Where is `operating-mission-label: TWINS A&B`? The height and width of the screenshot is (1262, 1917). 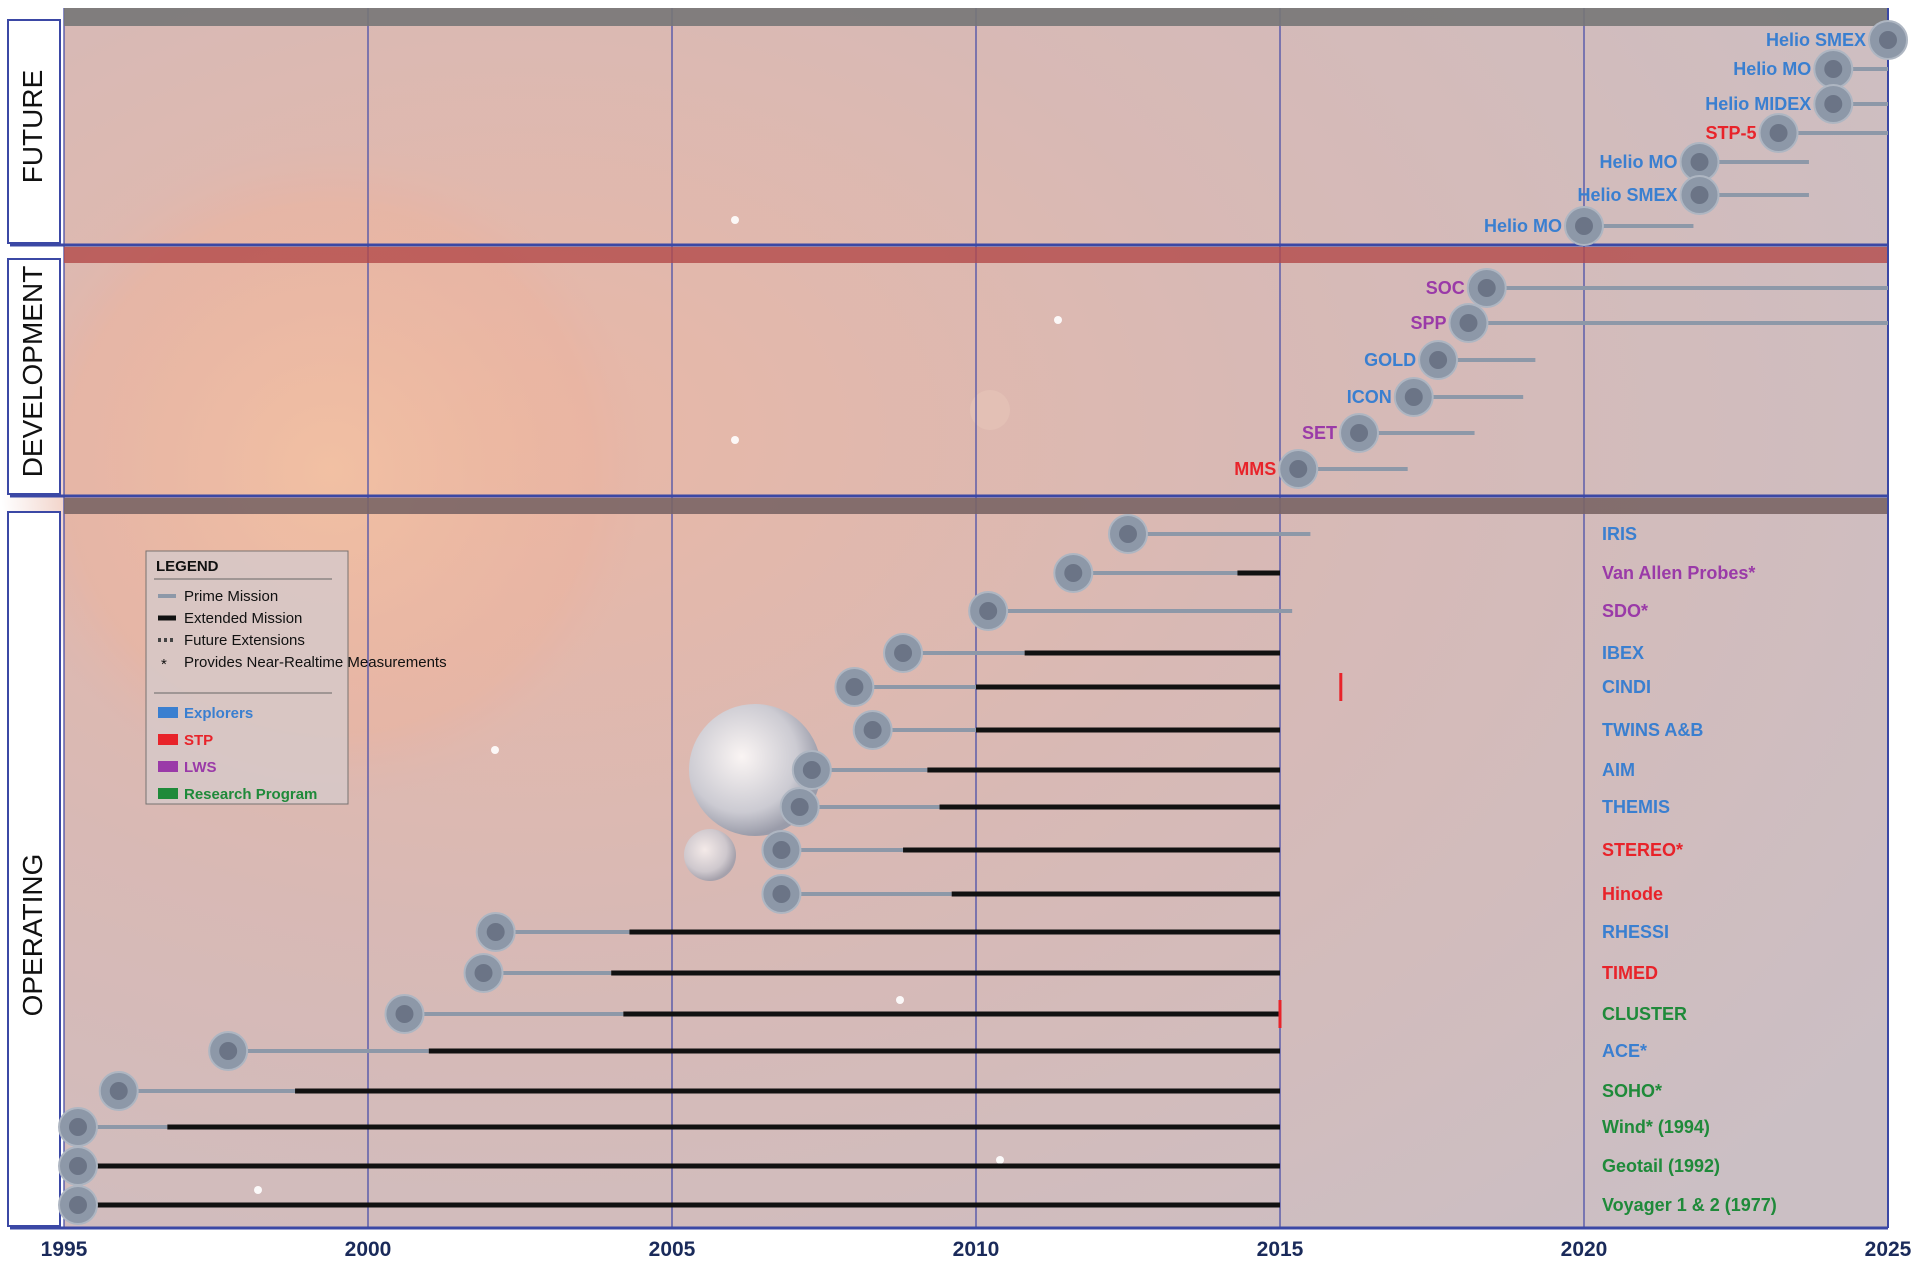
operating-mission-label: TWINS A&B is located at coordinates (1652, 730).